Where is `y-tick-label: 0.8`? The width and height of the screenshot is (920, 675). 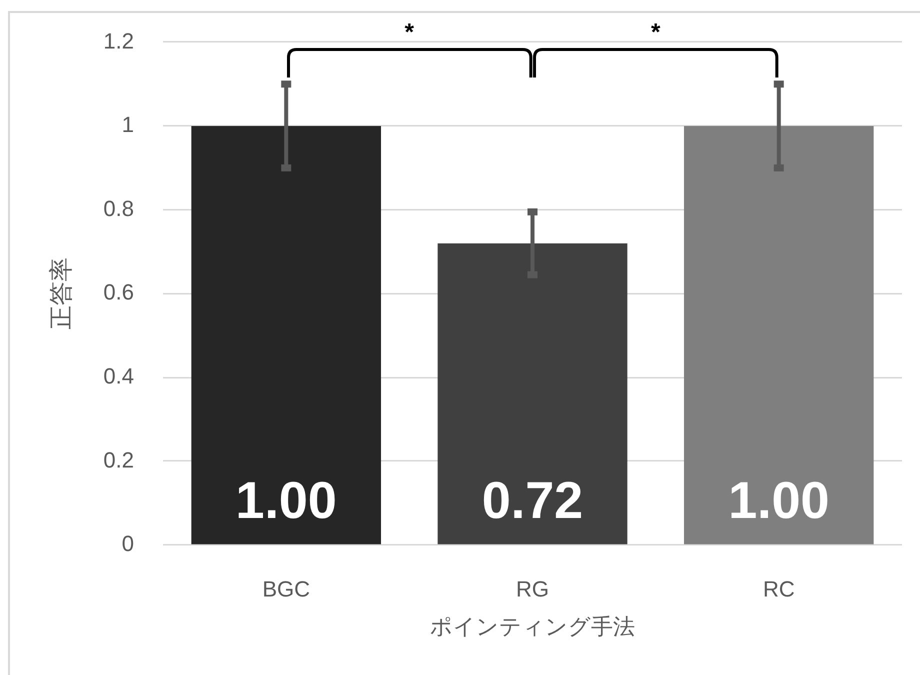
y-tick-label: 0.8 is located at coordinates (118, 208).